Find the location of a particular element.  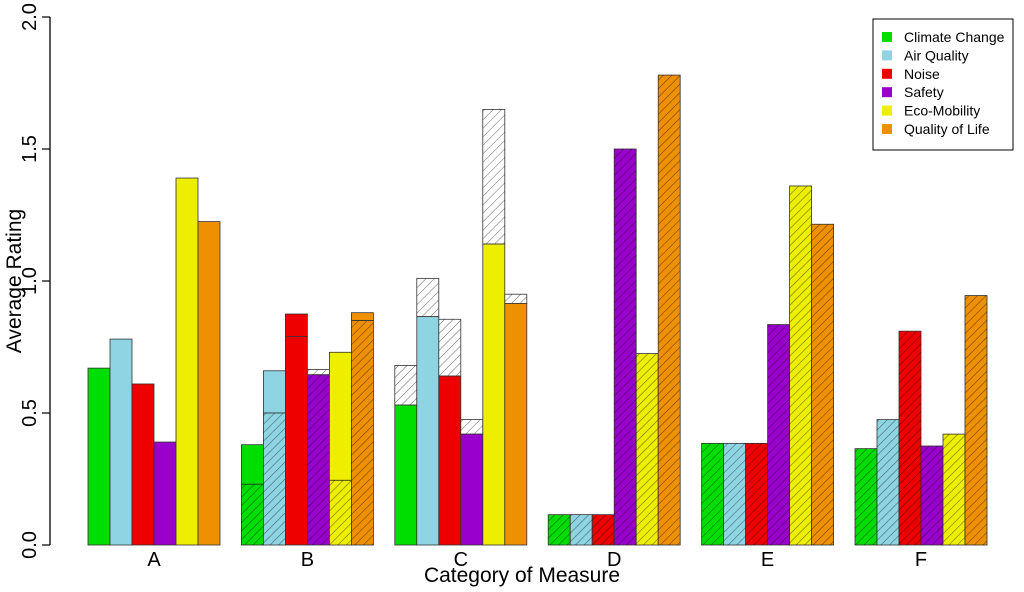

x-labels-group: A B C D E F is located at coordinates (537, 560).